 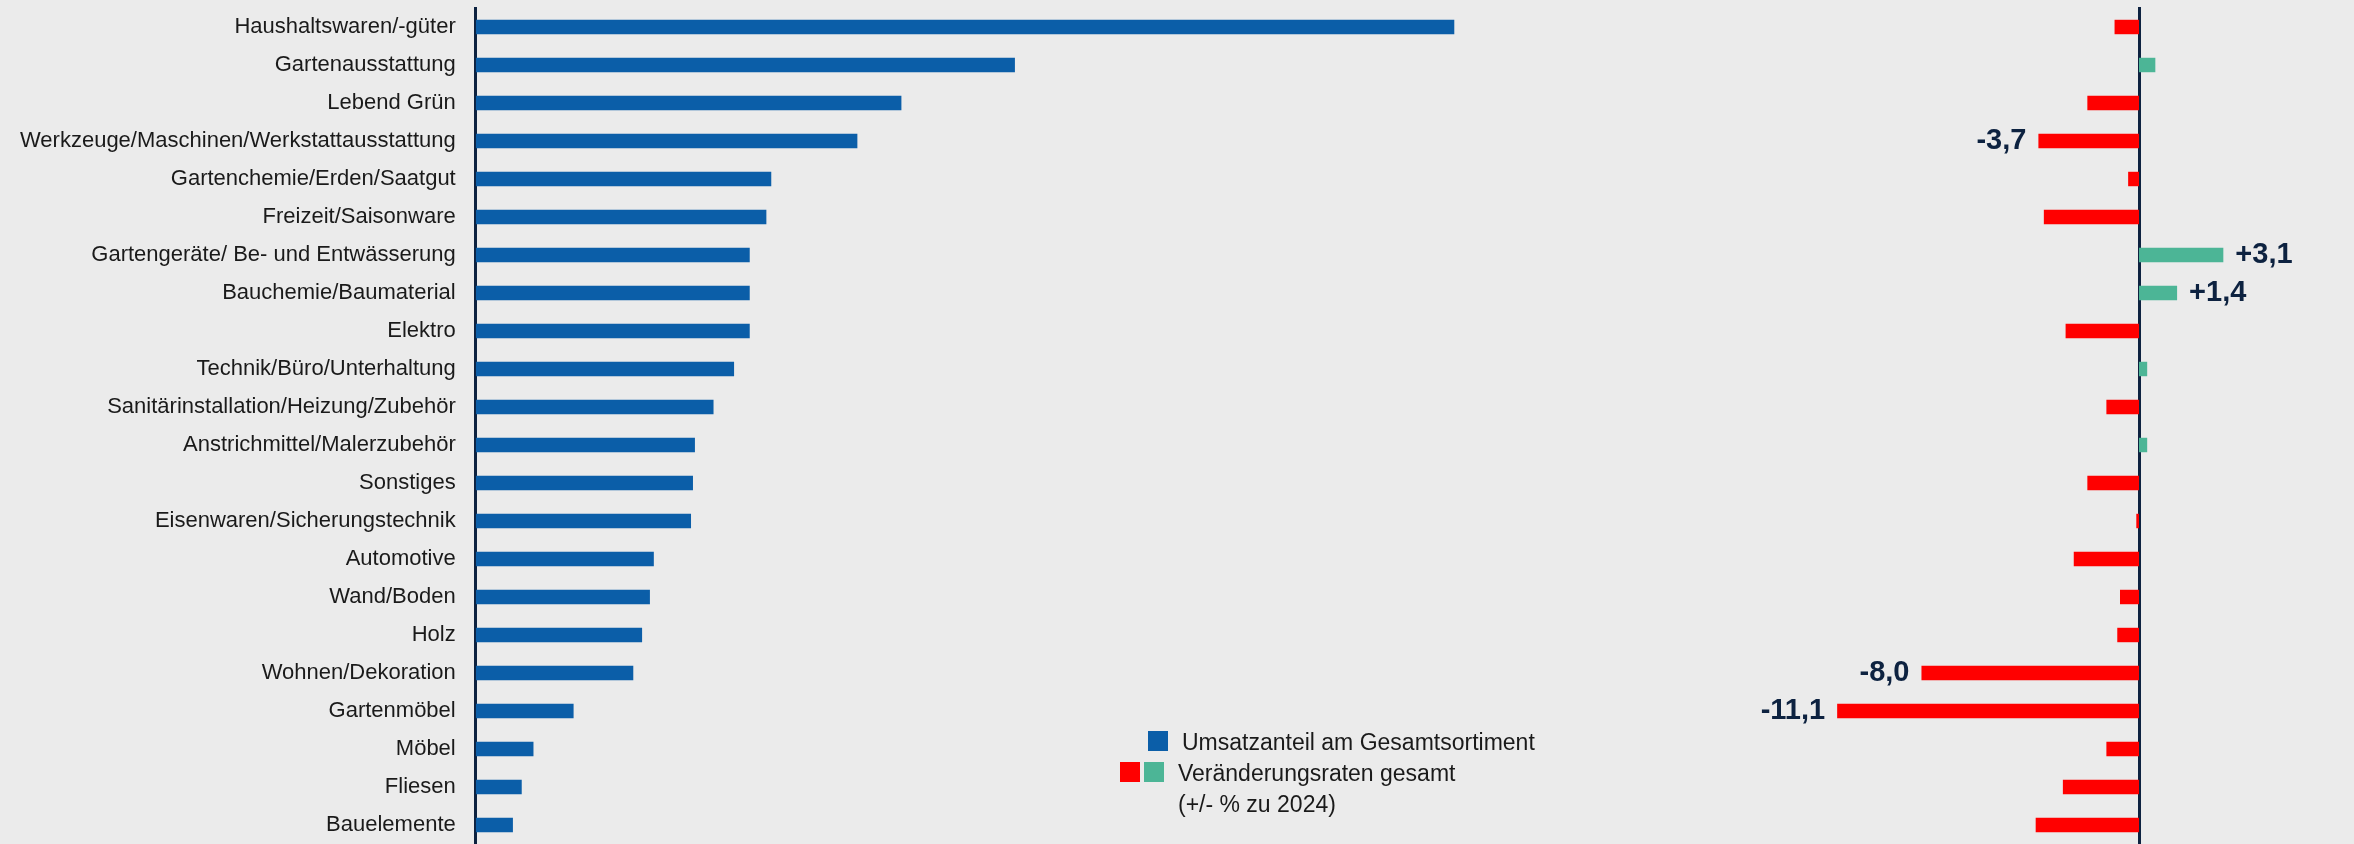 I want to click on y-tick-label: Wohnen/Dekoration, so click(x=358, y=672).